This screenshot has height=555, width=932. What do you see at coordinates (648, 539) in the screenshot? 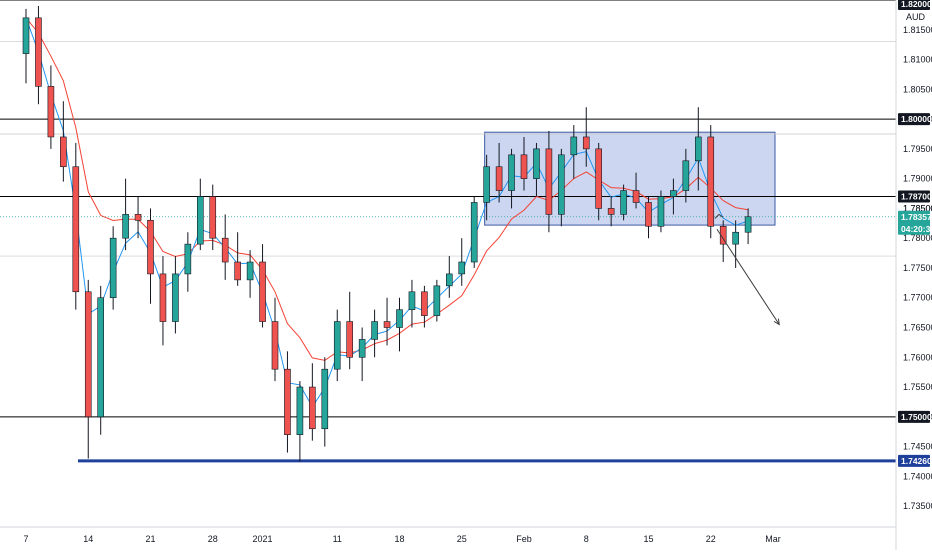
I see `time-tick-label: 15` at bounding box center [648, 539].